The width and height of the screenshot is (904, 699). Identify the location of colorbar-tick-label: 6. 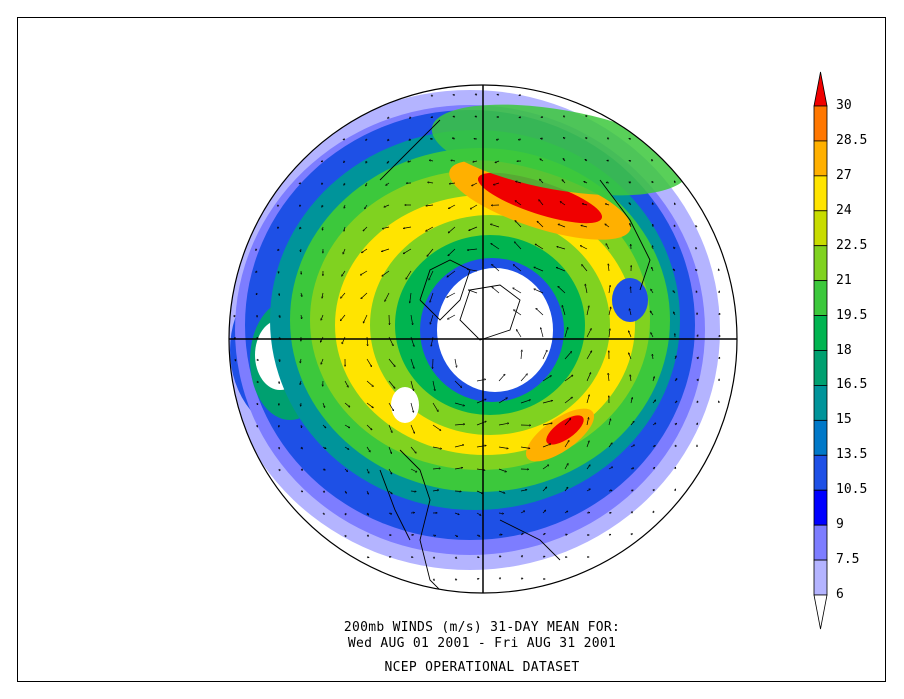
(840, 594).